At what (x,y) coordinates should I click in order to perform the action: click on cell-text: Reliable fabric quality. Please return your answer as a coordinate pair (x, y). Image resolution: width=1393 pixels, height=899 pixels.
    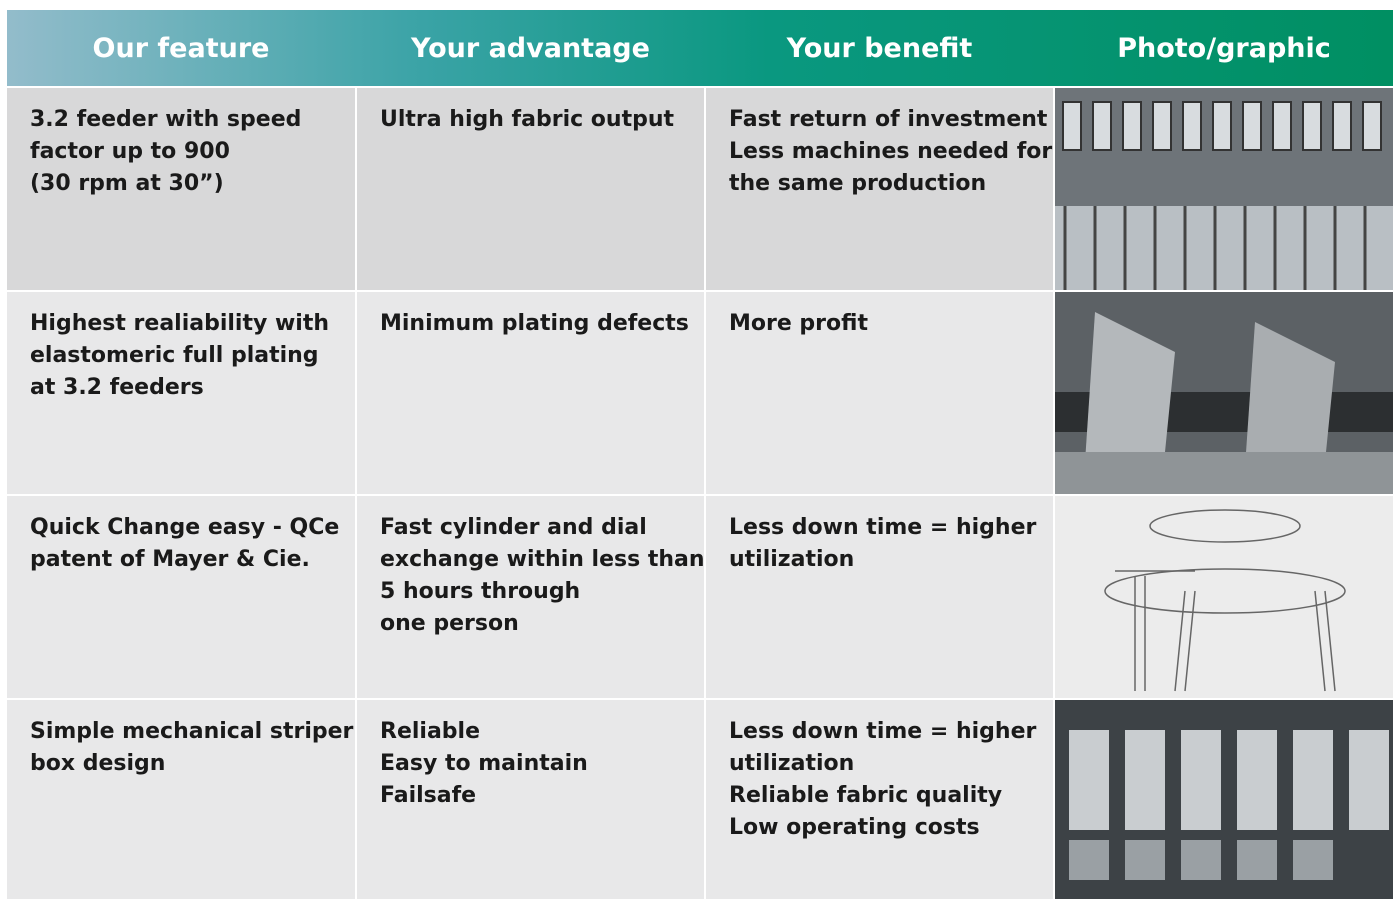
    Looking at the image, I should click on (866, 795).